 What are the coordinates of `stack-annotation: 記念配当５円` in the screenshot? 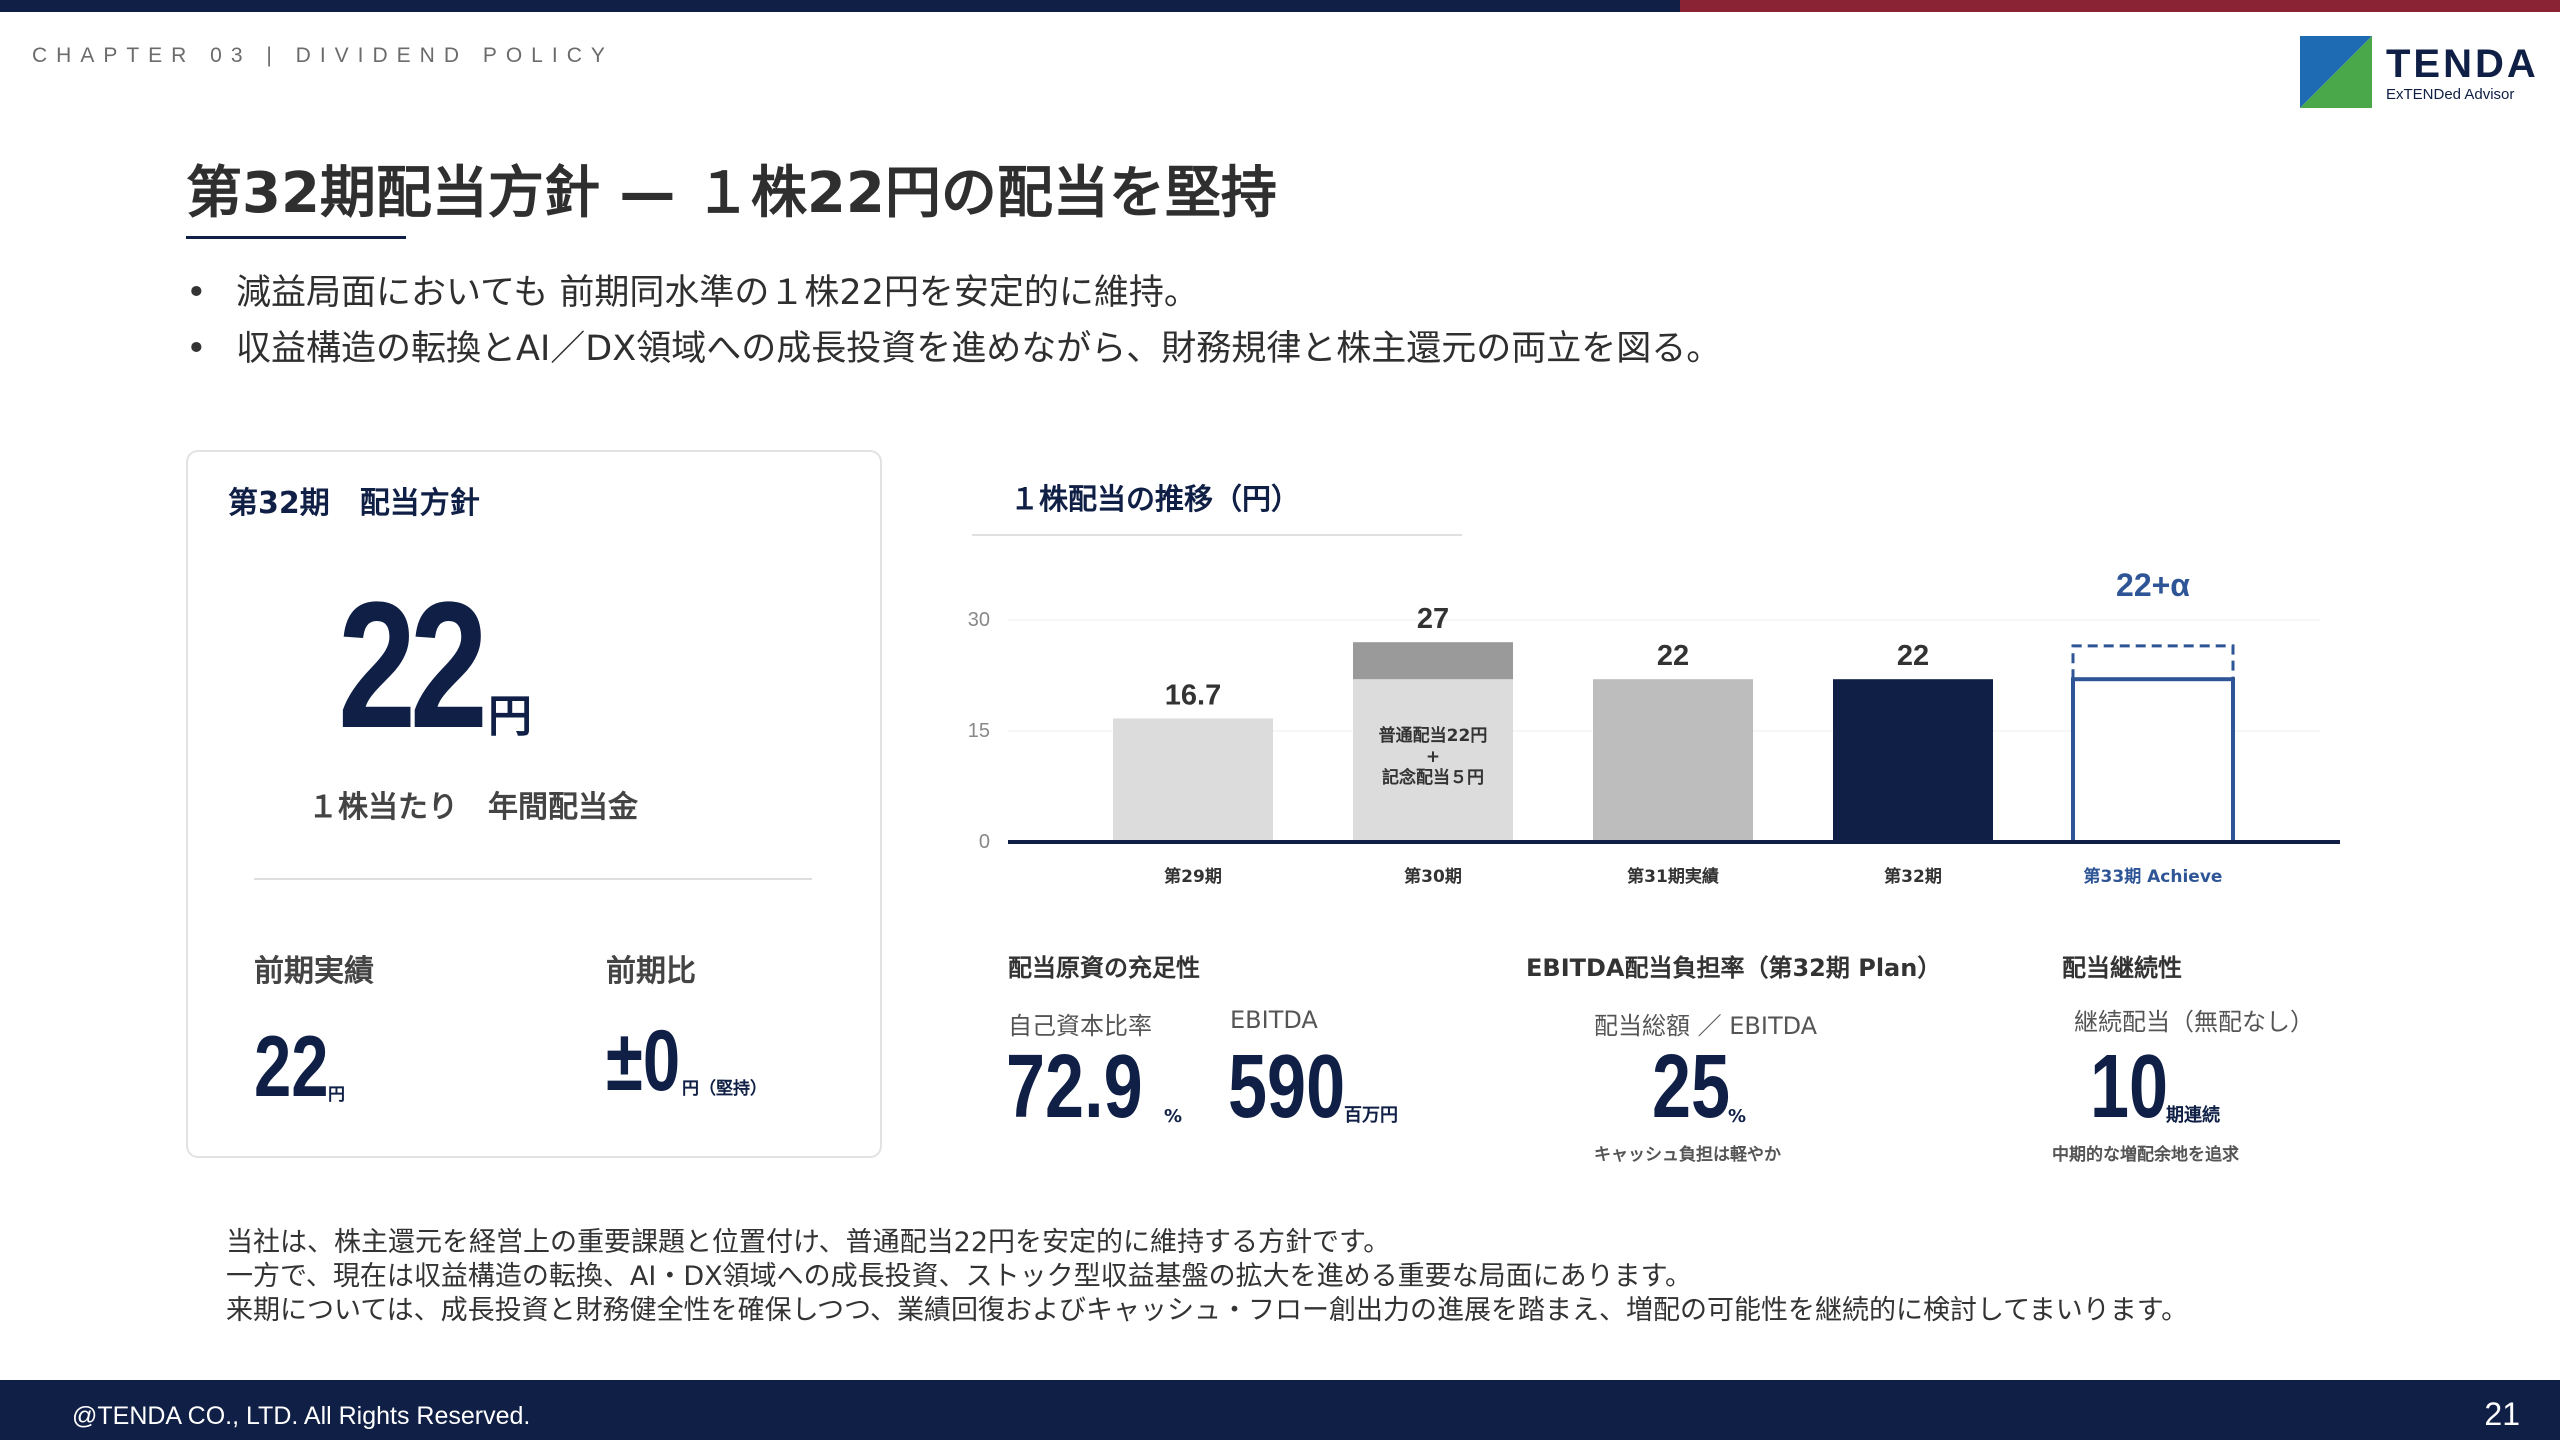 It's located at (1433, 777).